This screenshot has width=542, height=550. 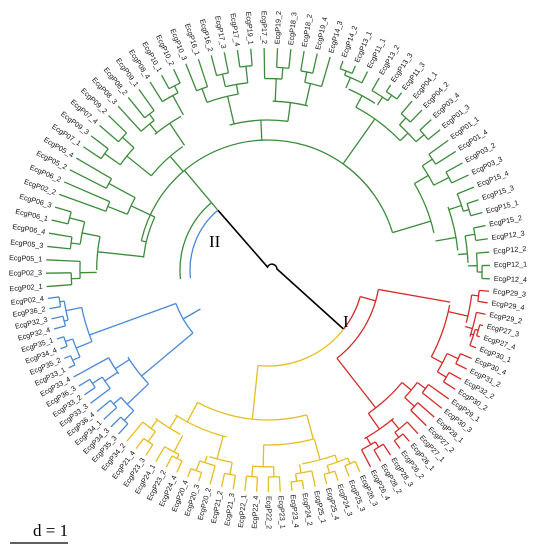 I want to click on leaf-label: EcgP29_3, so click(x=510, y=293).